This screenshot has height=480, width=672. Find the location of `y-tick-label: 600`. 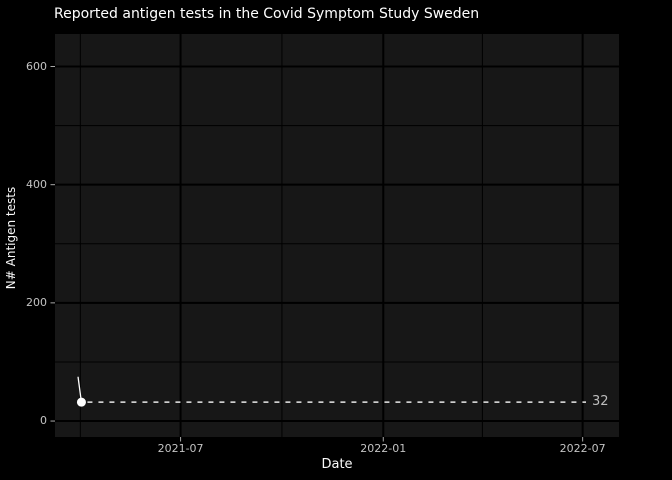

y-tick-label: 600 is located at coordinates (36, 66).